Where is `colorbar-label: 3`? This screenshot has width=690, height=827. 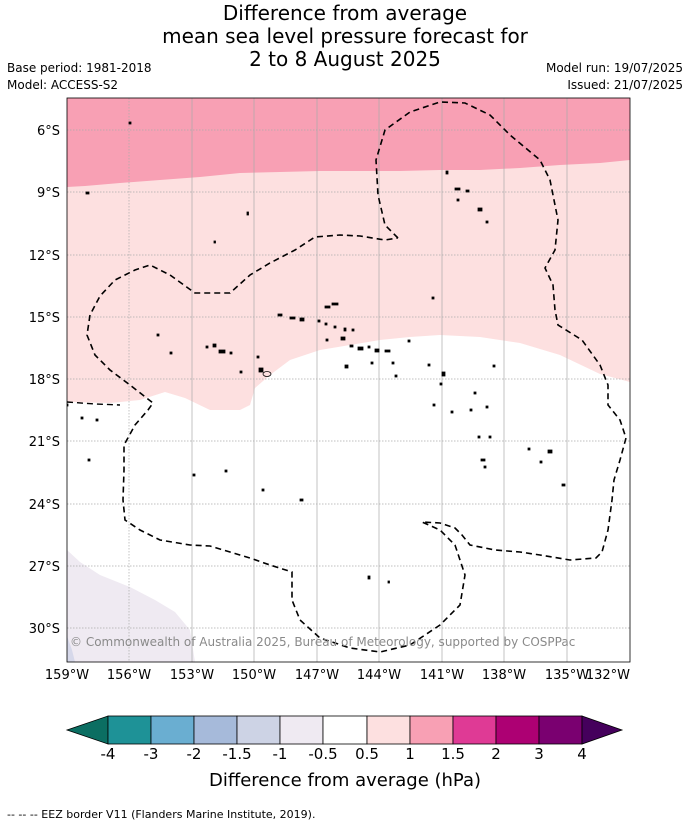
colorbar-label: 3 is located at coordinates (539, 754).